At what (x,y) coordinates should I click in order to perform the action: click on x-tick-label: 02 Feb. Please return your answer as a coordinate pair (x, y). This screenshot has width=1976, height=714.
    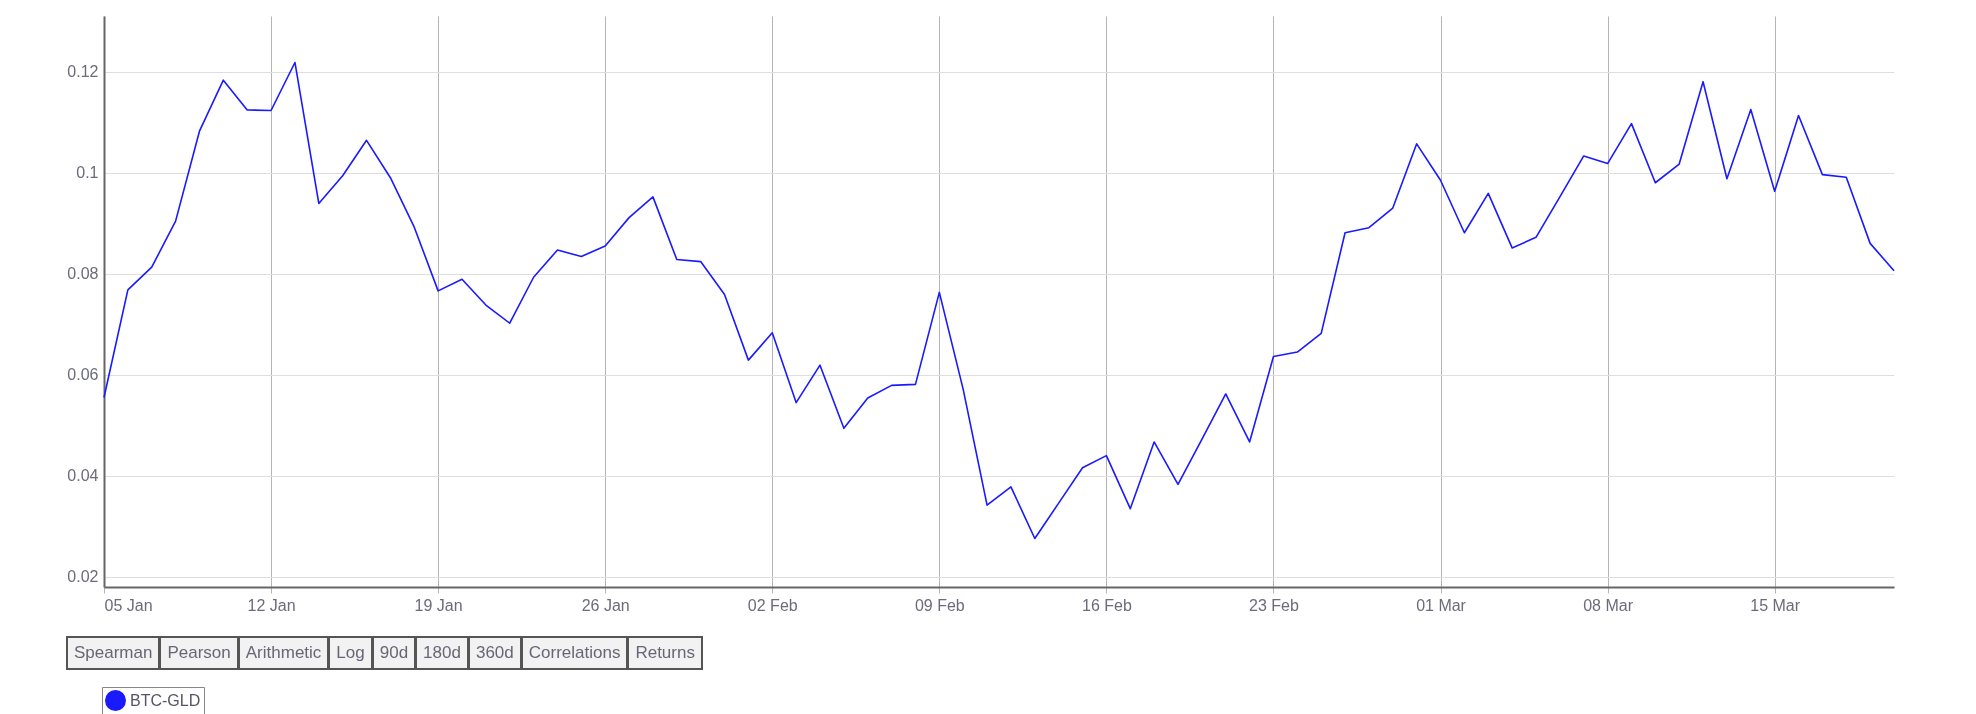
    Looking at the image, I should click on (772, 605).